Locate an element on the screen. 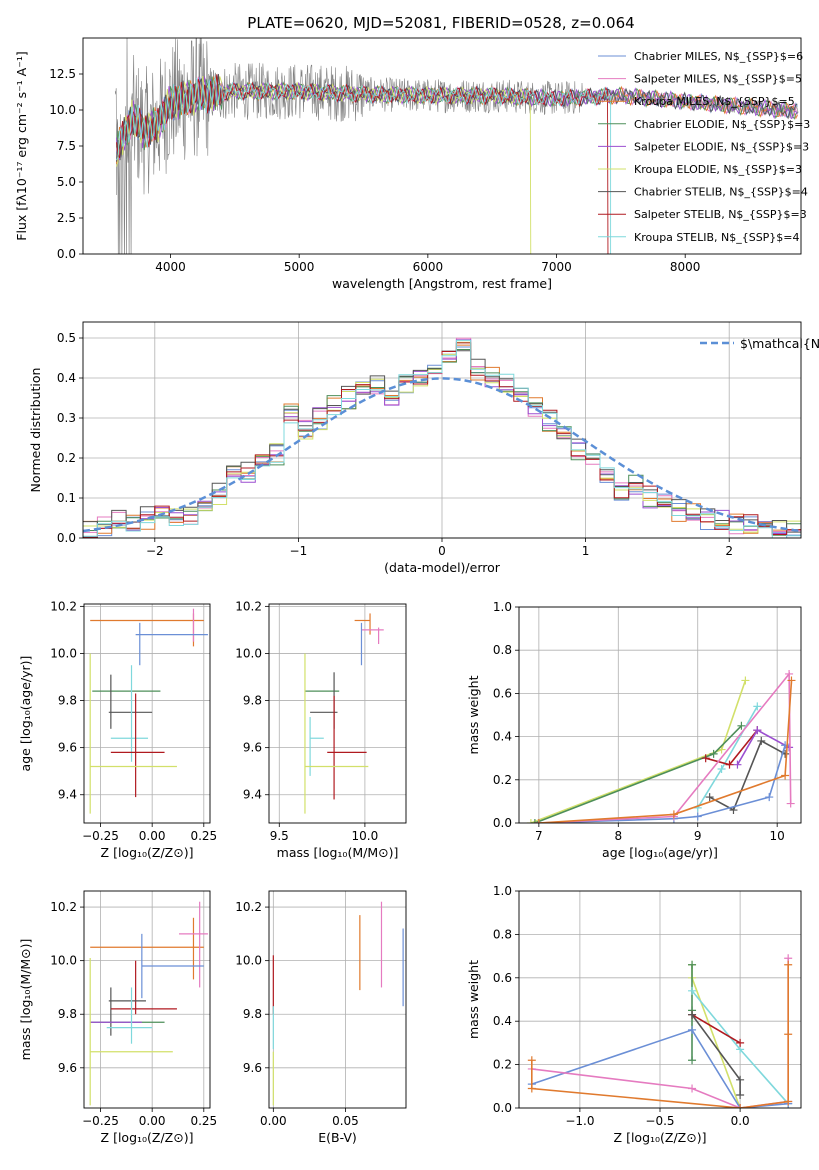 Image resolution: width=819 pixels, height=1170 pixels. mass_vs_ebv-panel: 0.00 0.05 9.6 9.8 10.0 10.2 E(B-V) is located at coordinates (321, 1017).